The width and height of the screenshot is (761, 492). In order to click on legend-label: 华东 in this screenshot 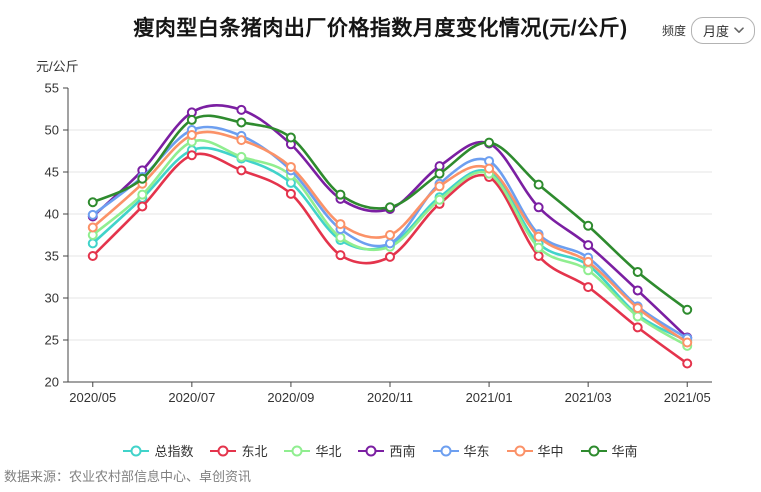, I will do `click(476, 451)`.